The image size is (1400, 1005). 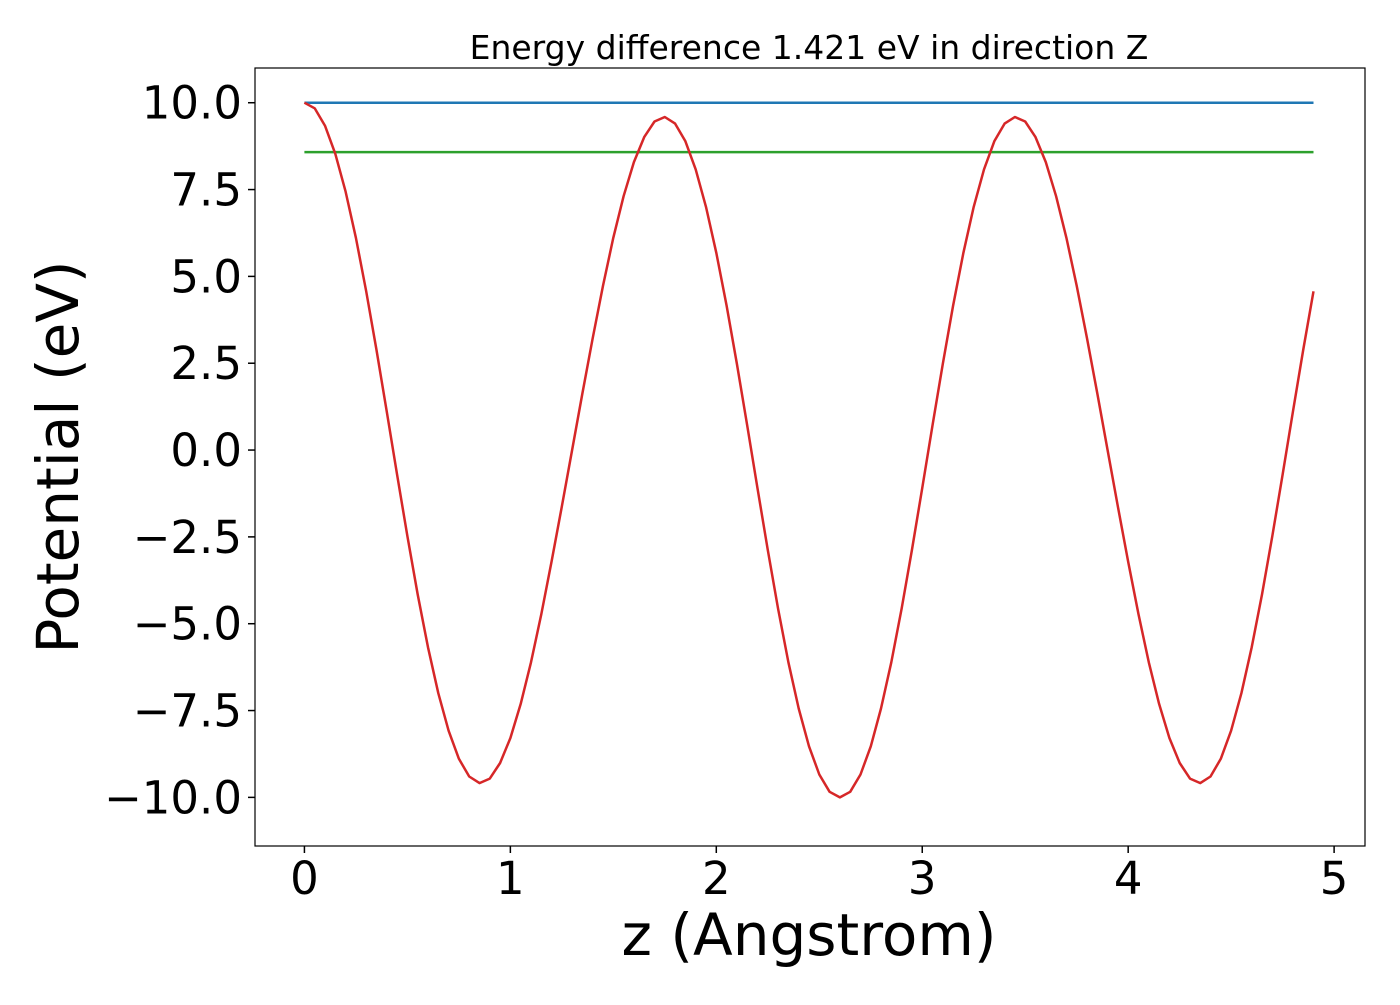 What do you see at coordinates (173, 797) in the screenshot?
I see `y-tick-label: −10.0` at bounding box center [173, 797].